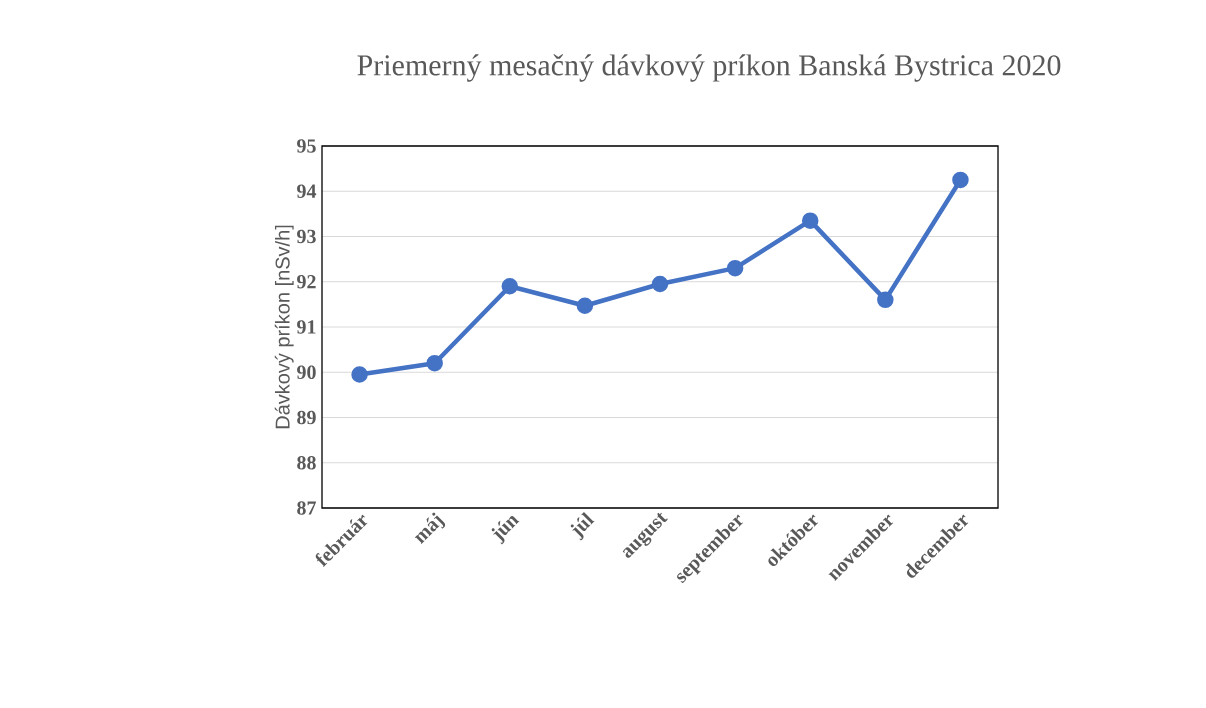 The height and width of the screenshot is (708, 1206). I want to click on y-axis-title: Dávkový príkon [nSv/h], so click(284, 327).